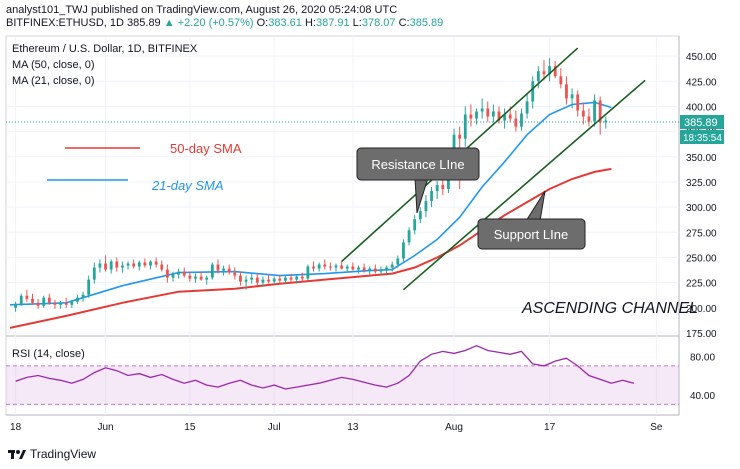 Image resolution: width=740 pixels, height=469 pixels. What do you see at coordinates (190, 427) in the screenshot?
I see `time-tick-label: 15` at bounding box center [190, 427].